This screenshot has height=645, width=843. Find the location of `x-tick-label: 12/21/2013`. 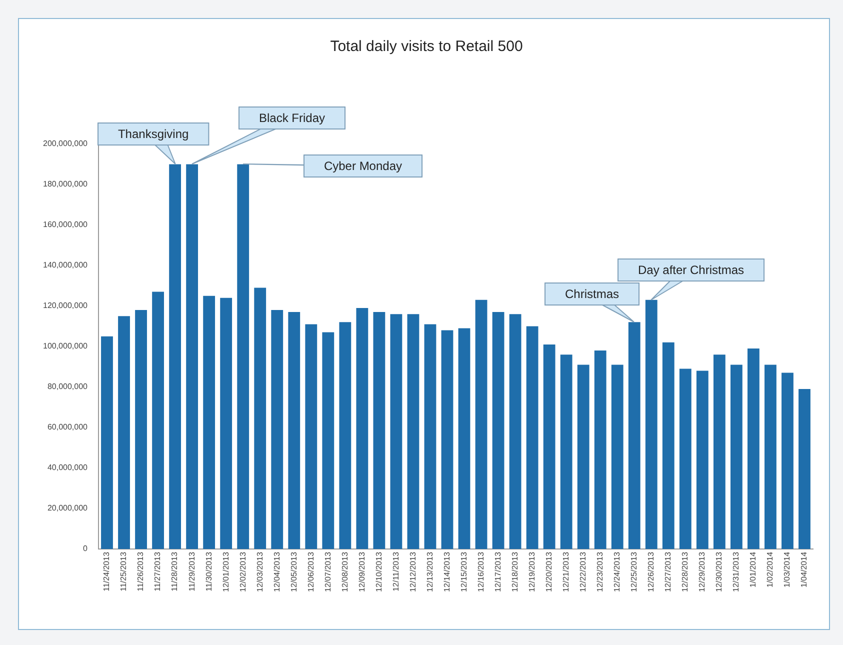

x-tick-label: 12/21/2013 is located at coordinates (566, 571).